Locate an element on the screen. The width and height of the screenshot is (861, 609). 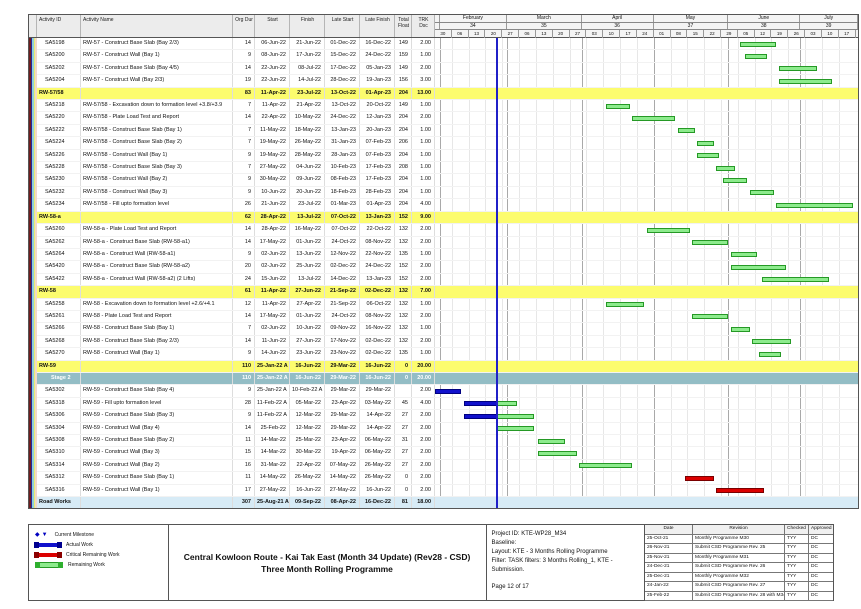
start-date: 11-May-22 is located at coordinates (272, 130).